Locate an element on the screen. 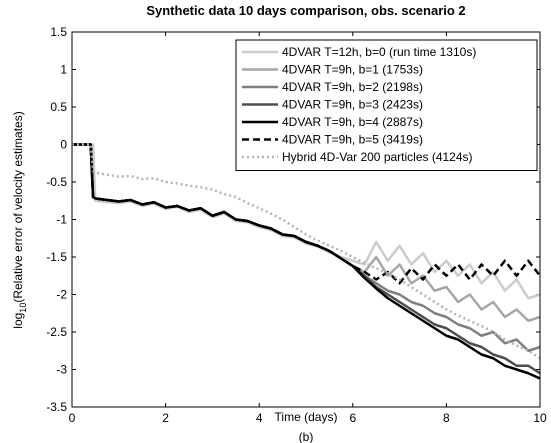  x-tick-label: 10 is located at coordinates (540, 418).